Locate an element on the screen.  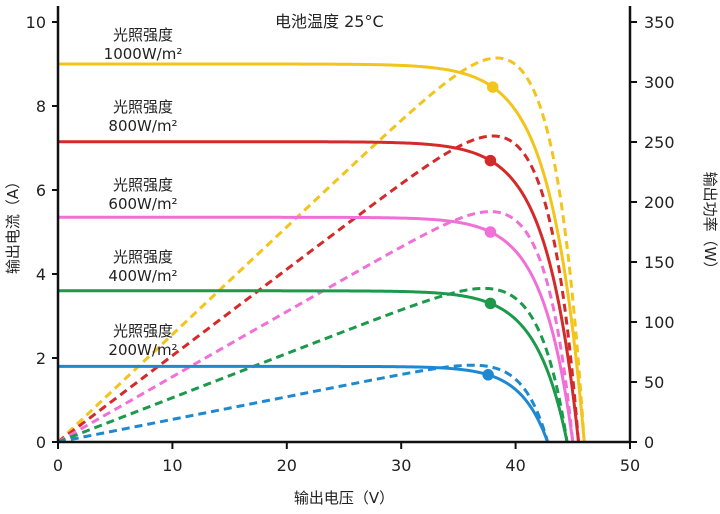
y-right-tick-label: 250 is located at coordinates (659, 142).